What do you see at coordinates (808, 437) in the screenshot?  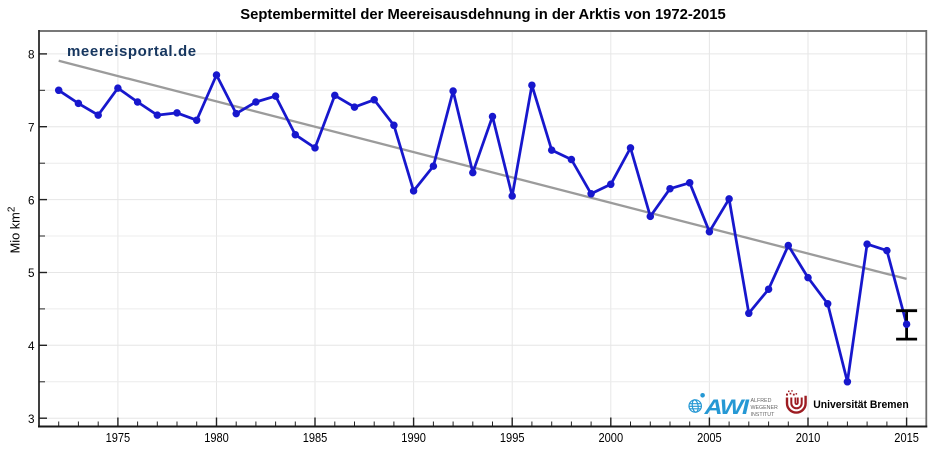 I see `svg-text: 2010` at bounding box center [808, 437].